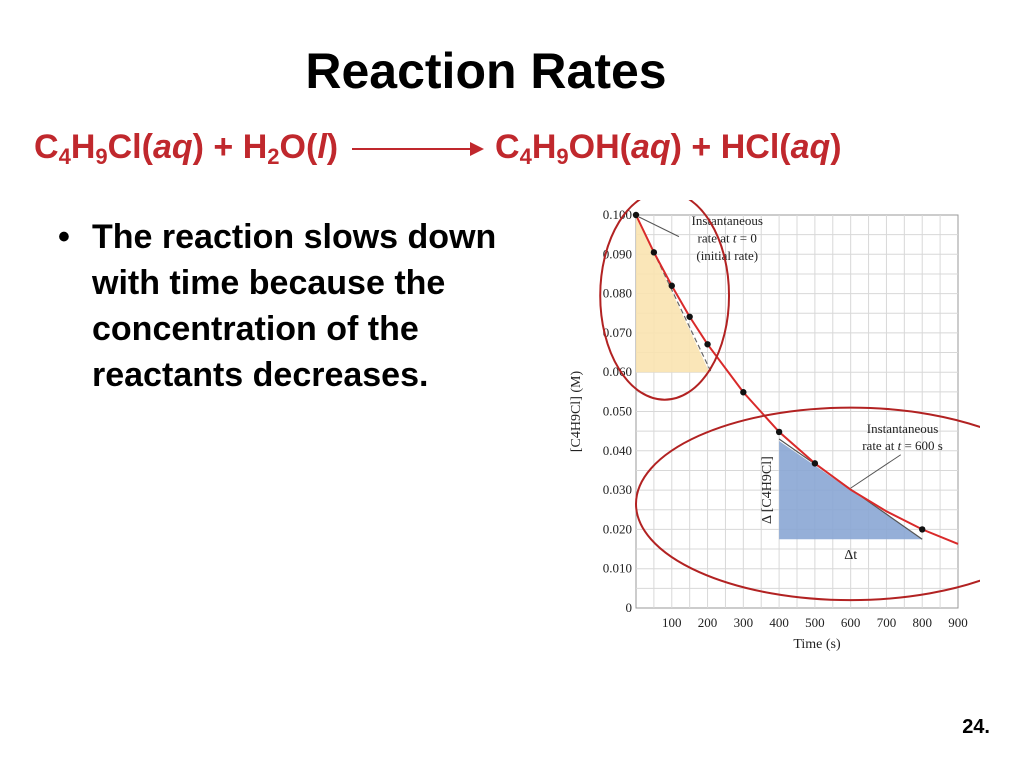 This screenshot has width=1024, height=768. Describe the element at coordinates (617, 568) in the screenshot. I see `y-tick-label: 0.010` at that location.